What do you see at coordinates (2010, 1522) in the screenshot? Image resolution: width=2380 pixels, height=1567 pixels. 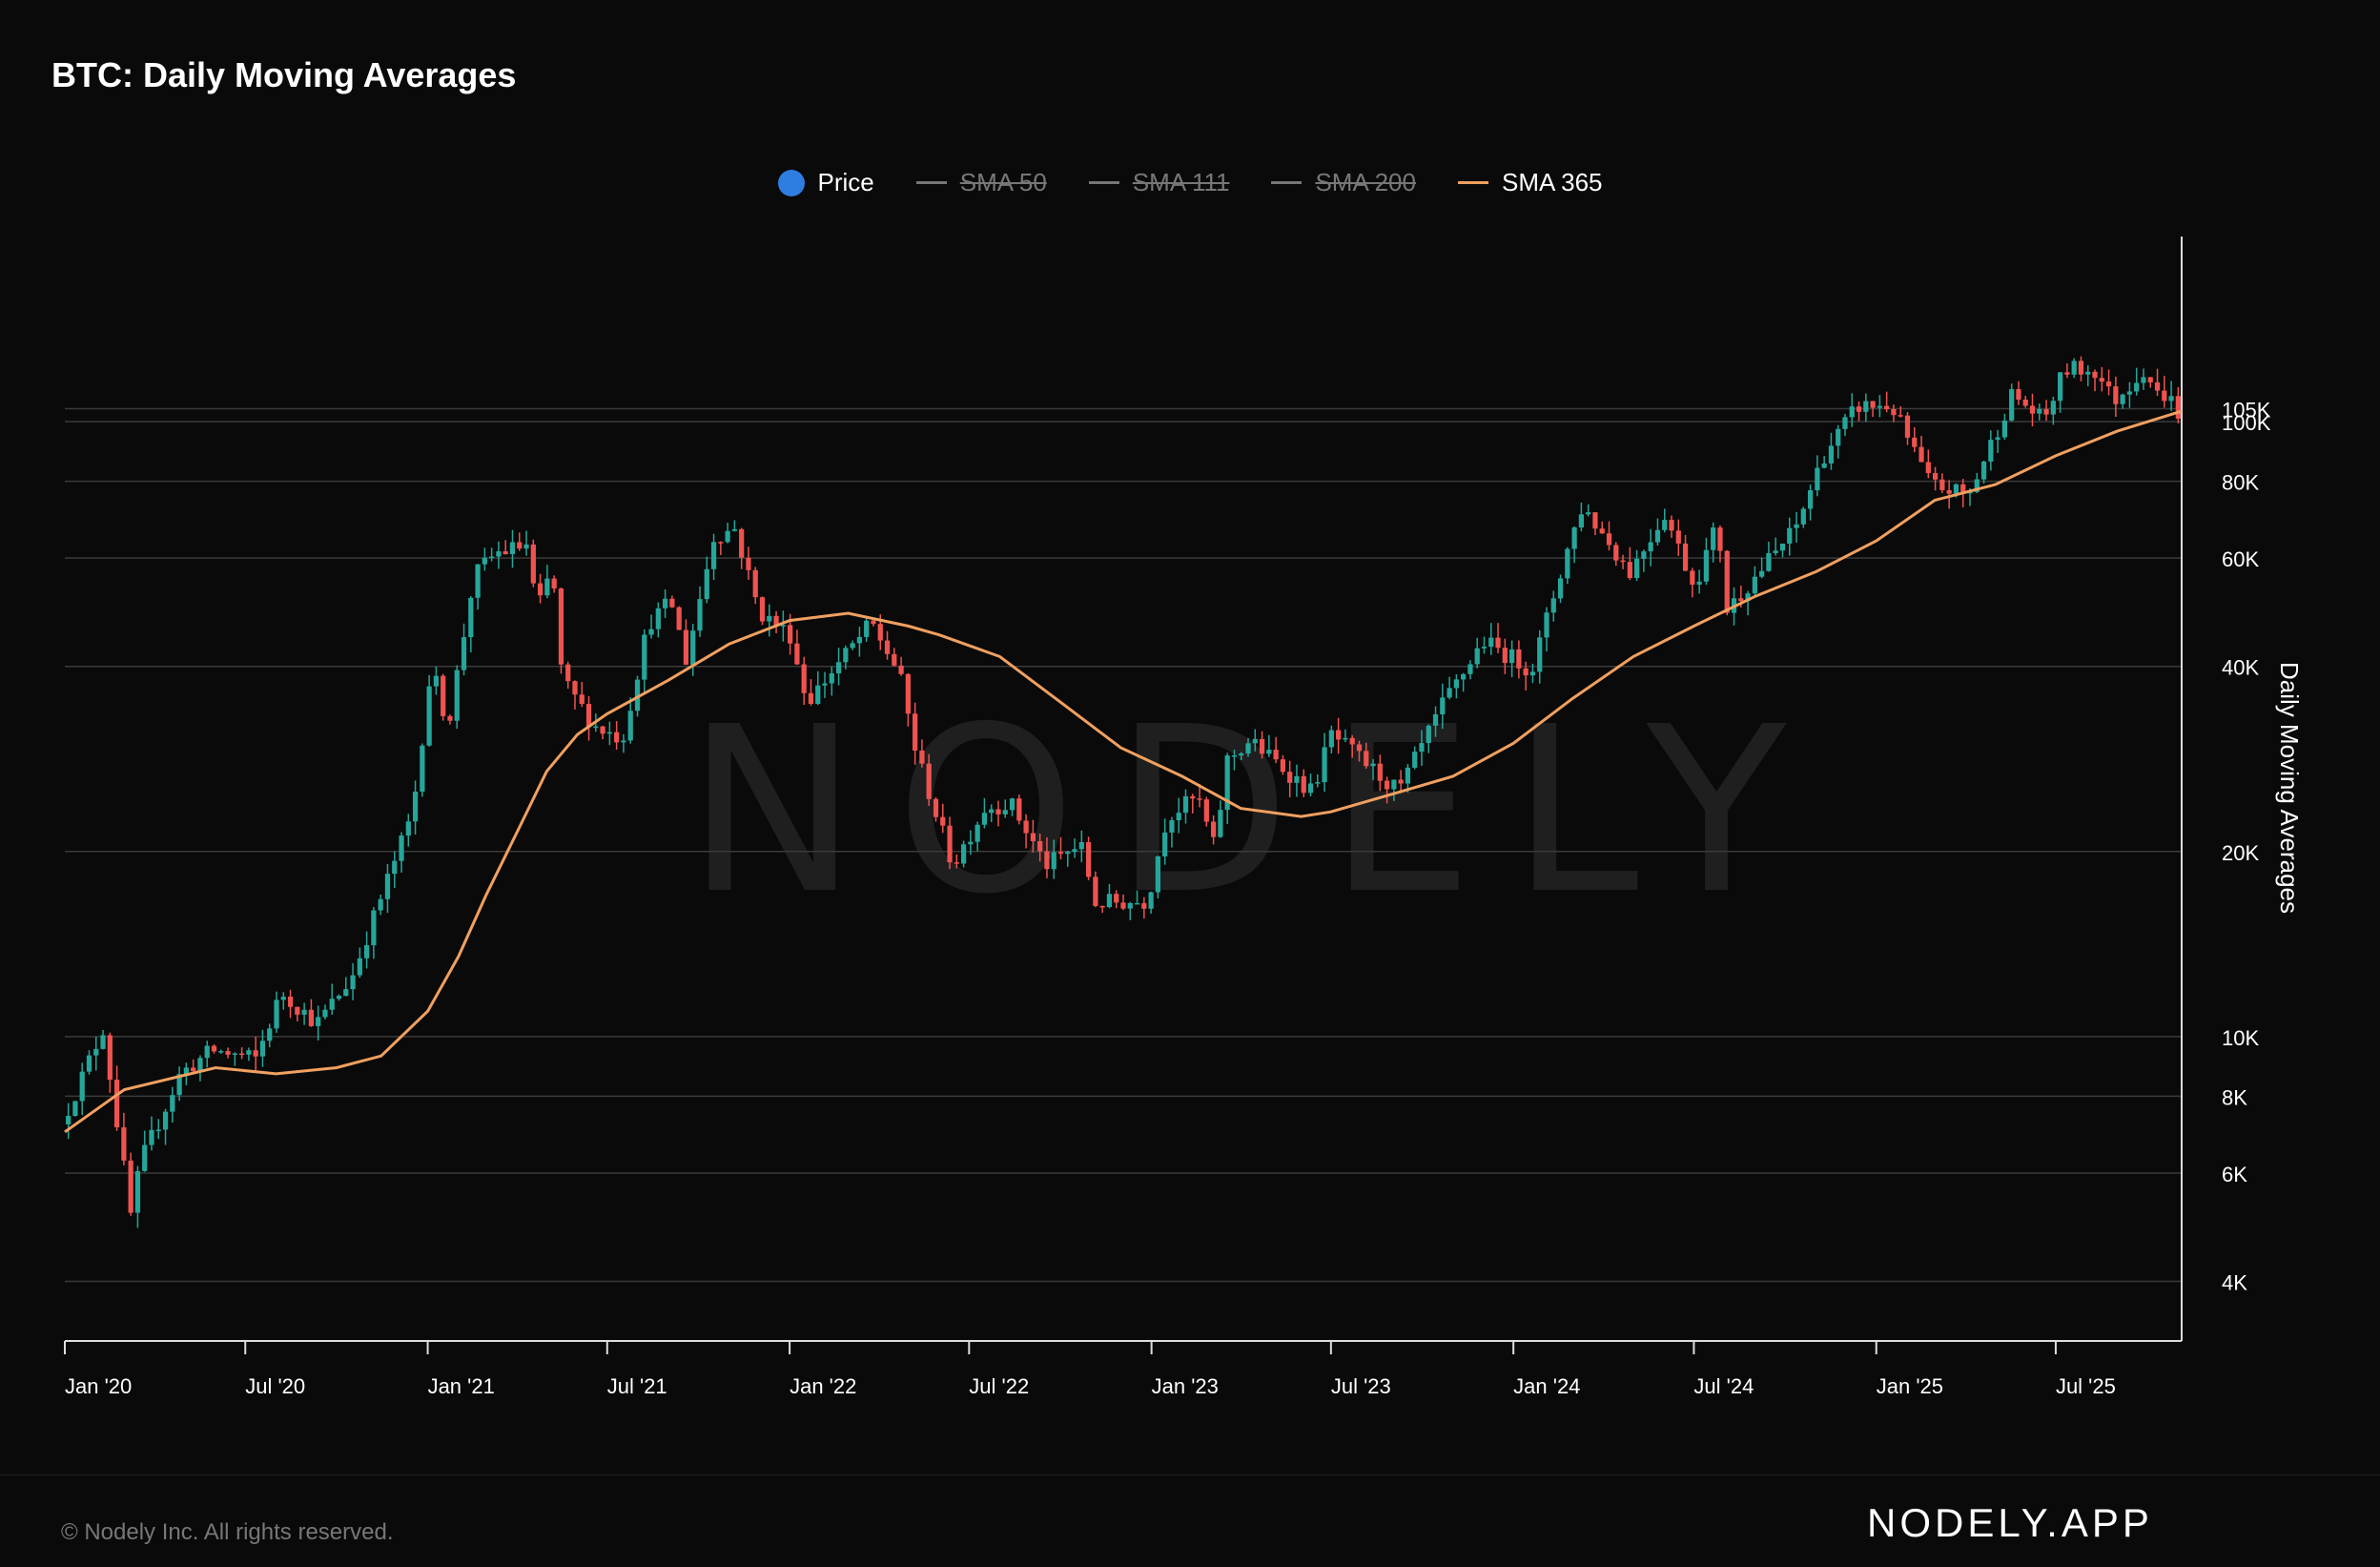 I see `brand-logo: NODELY.APP` at bounding box center [2010, 1522].